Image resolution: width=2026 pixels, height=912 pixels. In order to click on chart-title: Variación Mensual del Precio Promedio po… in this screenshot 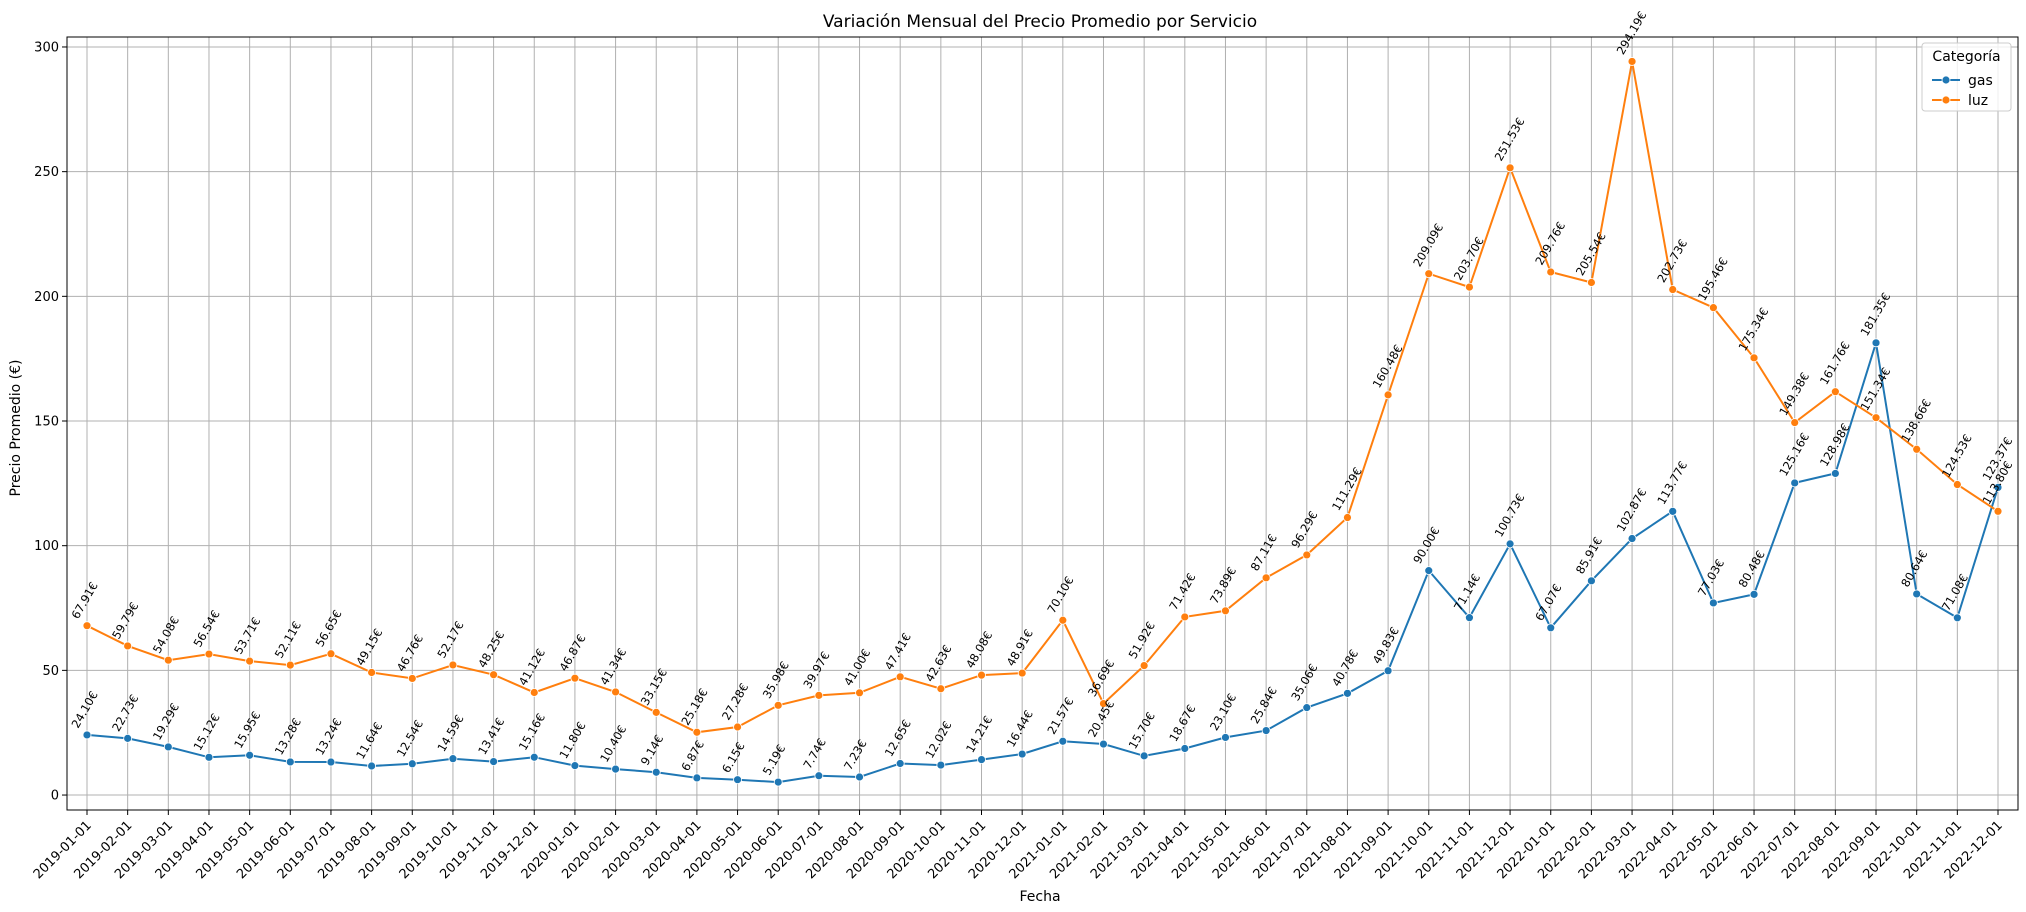, I will do `click(1040, 22)`.